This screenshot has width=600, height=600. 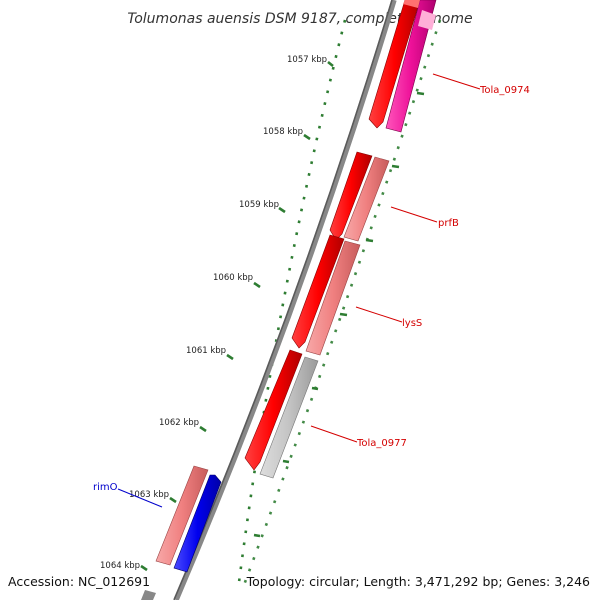 What do you see at coordinates (105, 487) in the screenshot?
I see `gene-label-rimo: rimO` at bounding box center [105, 487].